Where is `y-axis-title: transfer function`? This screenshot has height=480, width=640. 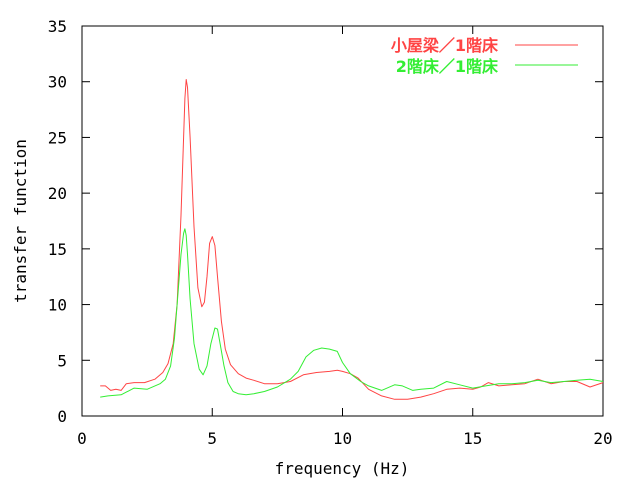 y-axis-title: transfer function is located at coordinates (20, 221).